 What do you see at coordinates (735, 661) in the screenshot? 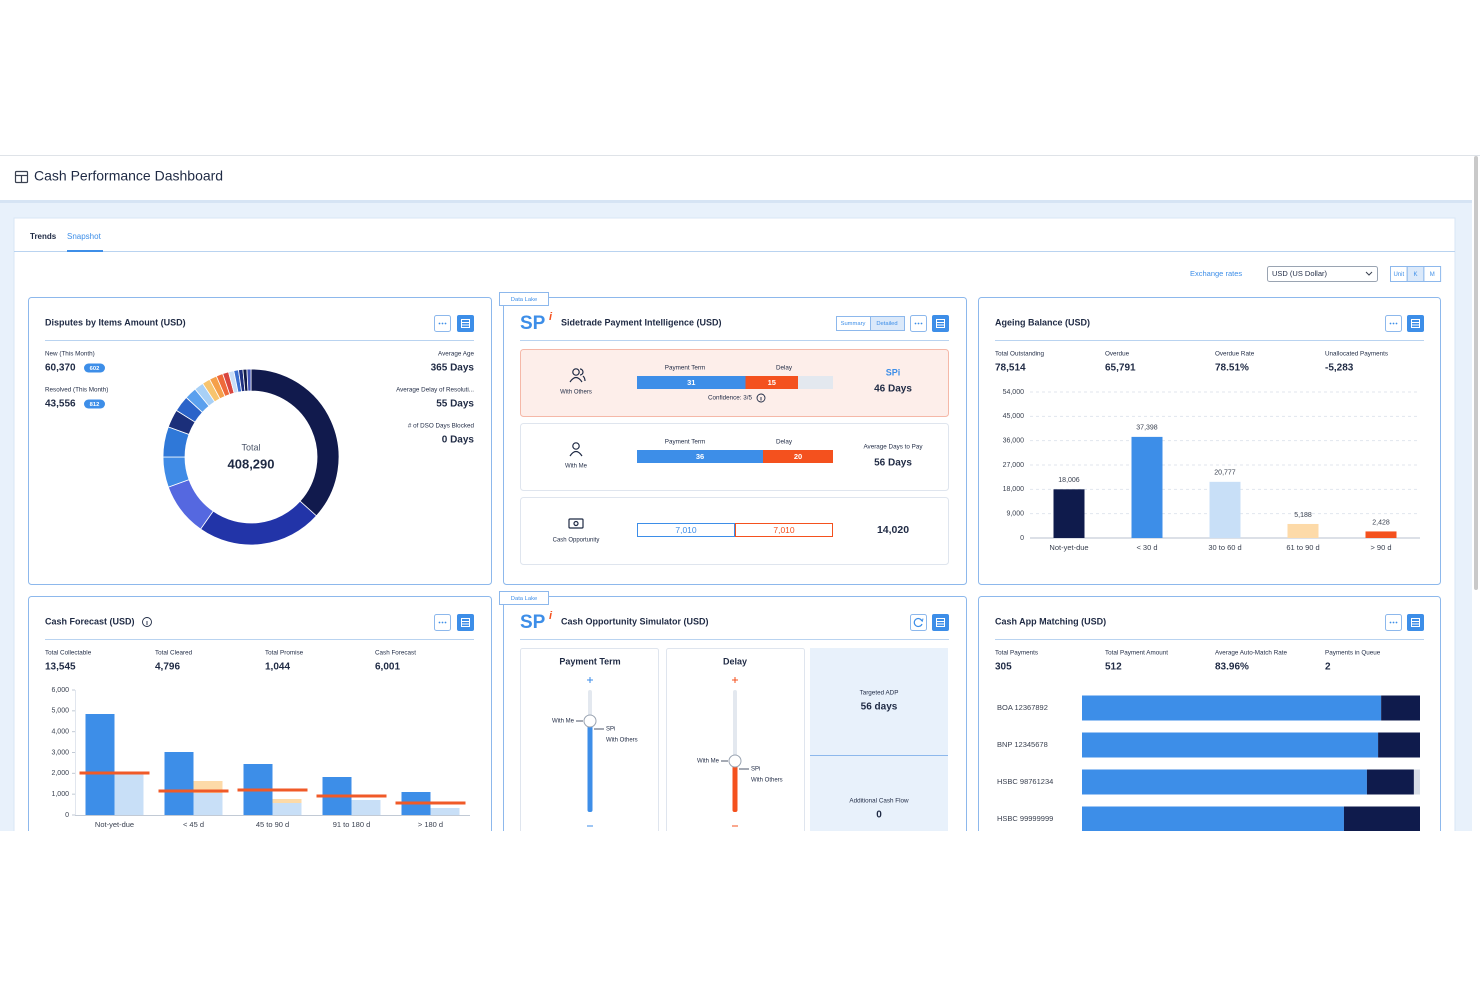
I see `slider-title: Delay` at bounding box center [735, 661].